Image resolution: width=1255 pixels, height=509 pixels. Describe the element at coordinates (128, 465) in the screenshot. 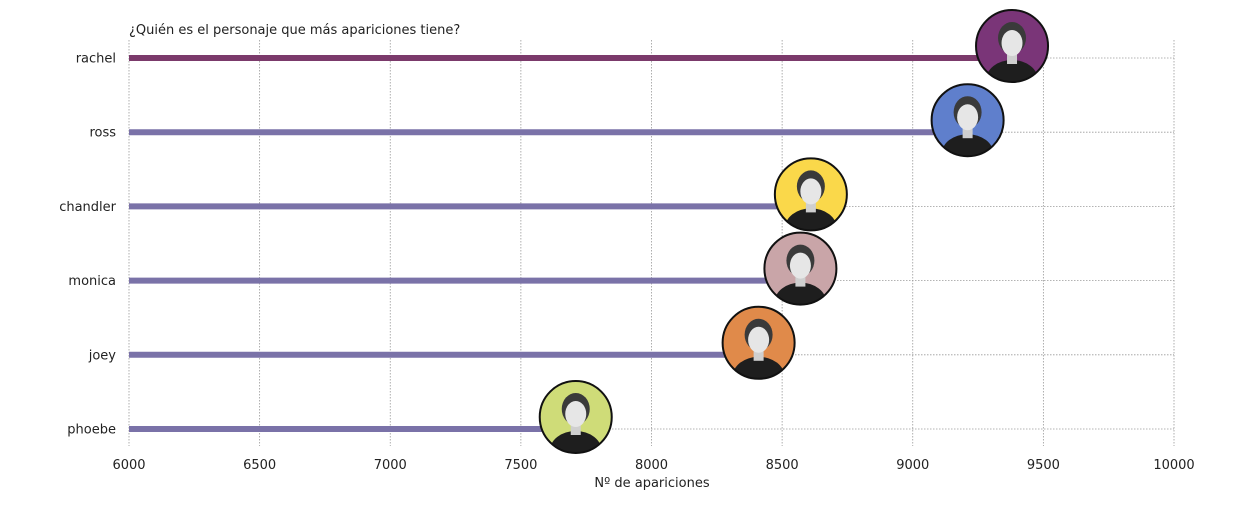

I see `x-tick-label: 6000` at that location.